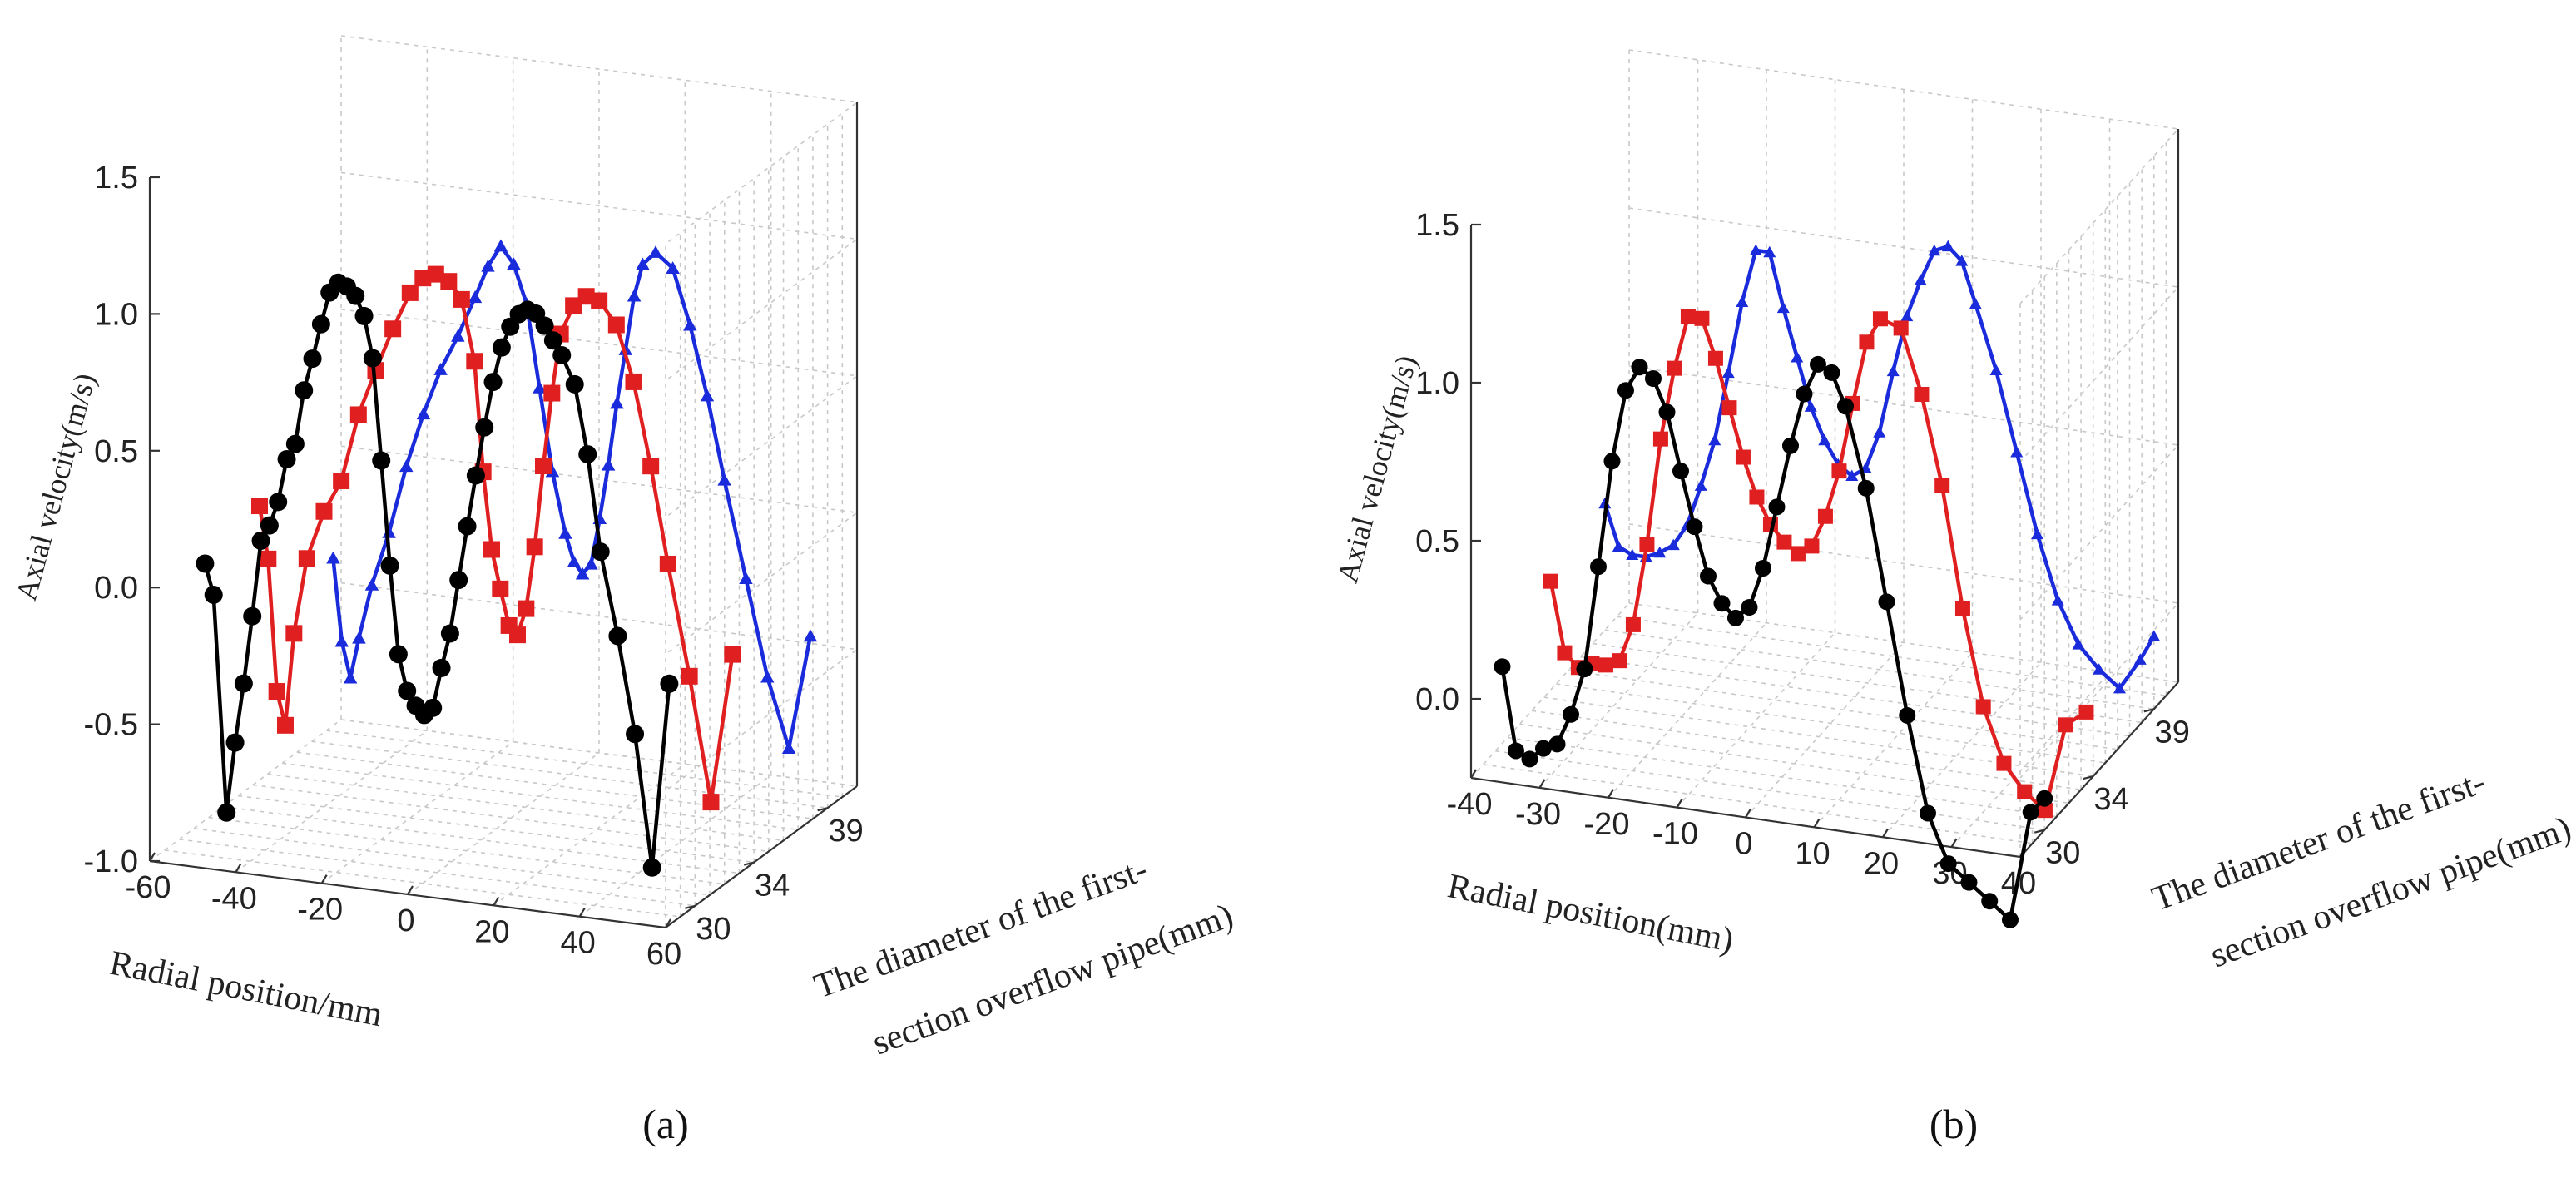 This screenshot has width=2576, height=1198. Describe the element at coordinates (406, 921) in the screenshot. I see `x-tick-label: 0` at that location.